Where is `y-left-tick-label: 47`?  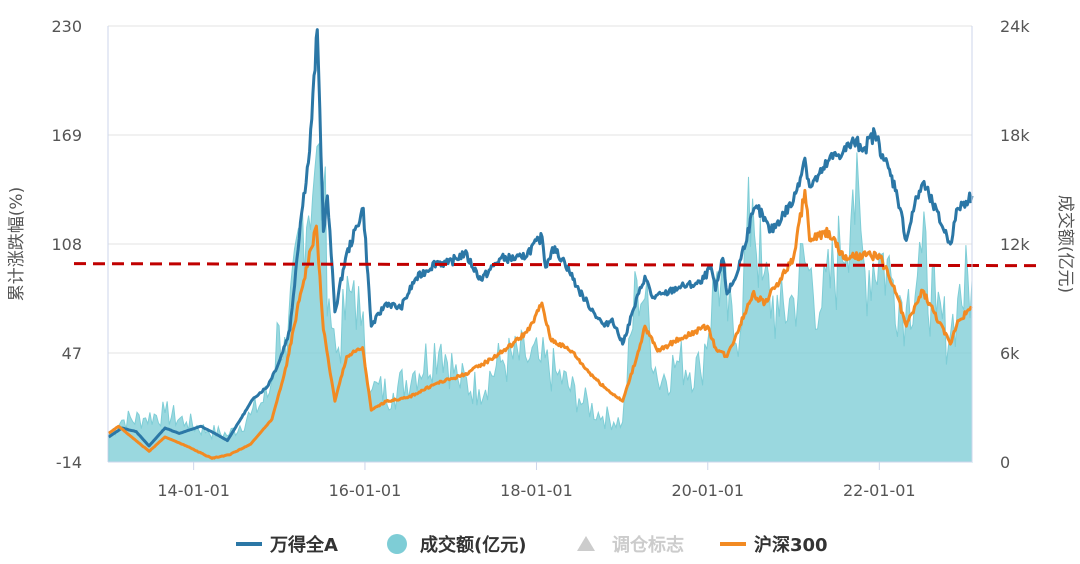
y-left-tick-label: 47 is located at coordinates (72, 353).